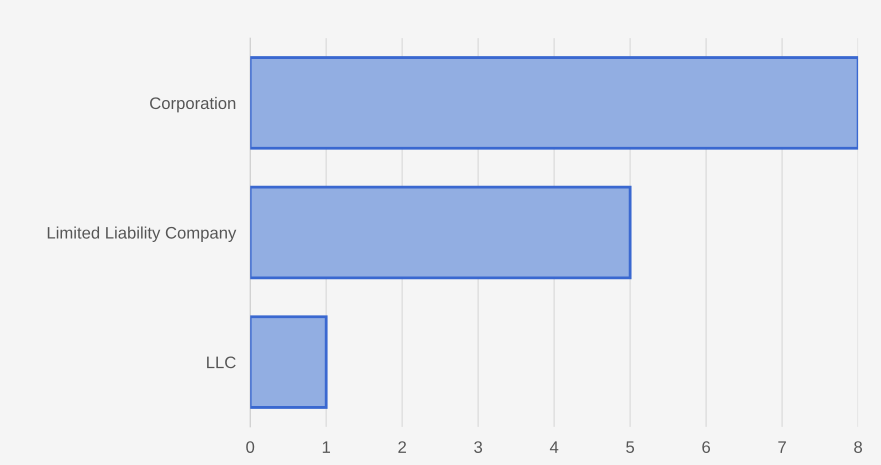 This screenshot has height=465, width=881. Describe the element at coordinates (402, 447) in the screenshot. I see `x-tick-label: 2` at that location.